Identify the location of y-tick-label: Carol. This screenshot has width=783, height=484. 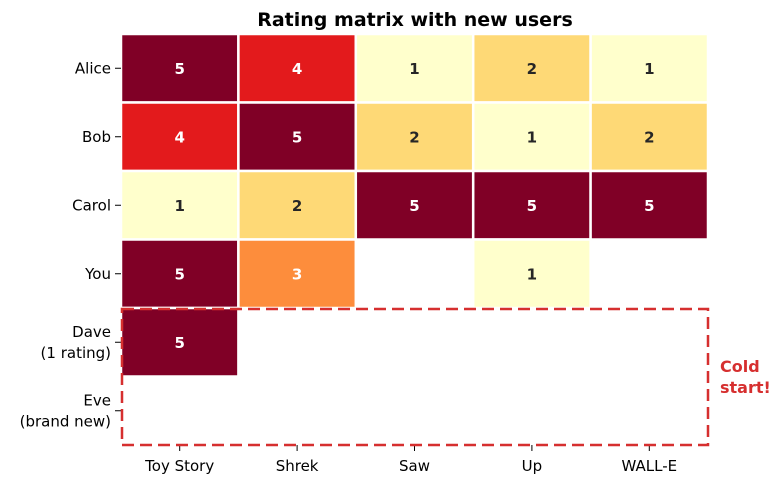
(91, 205).